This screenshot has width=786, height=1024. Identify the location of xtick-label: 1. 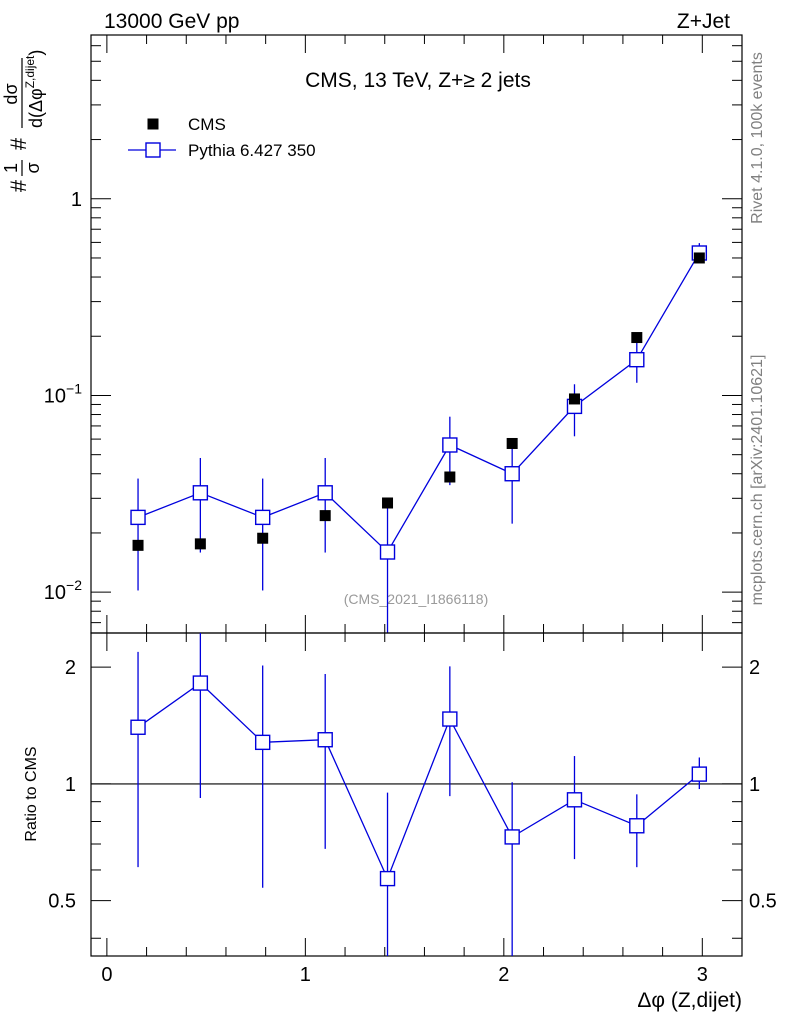
(305, 975).